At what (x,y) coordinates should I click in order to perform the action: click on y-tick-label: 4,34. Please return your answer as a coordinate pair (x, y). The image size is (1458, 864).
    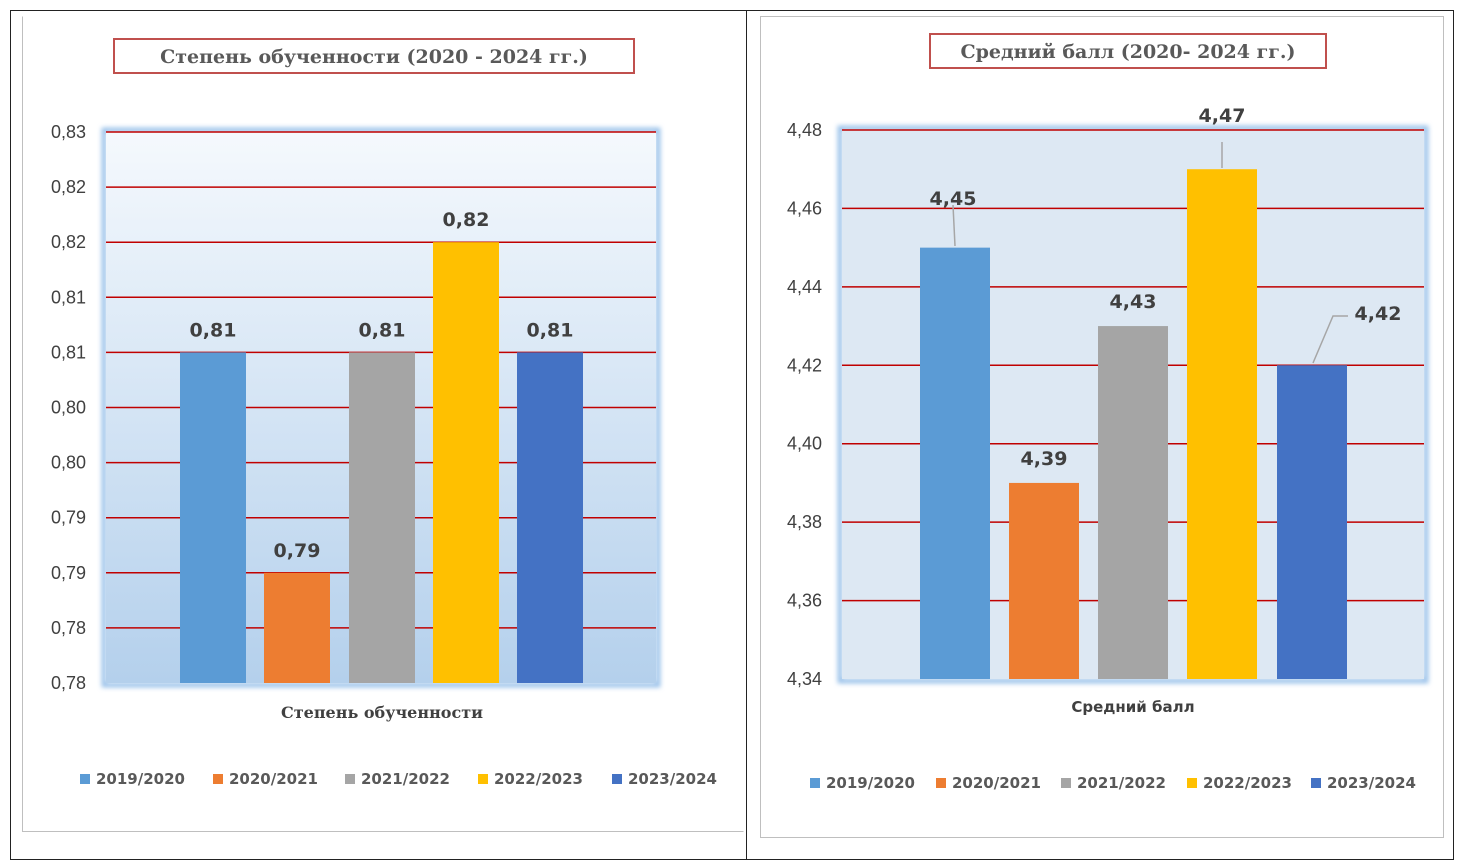
    Looking at the image, I should click on (804, 679).